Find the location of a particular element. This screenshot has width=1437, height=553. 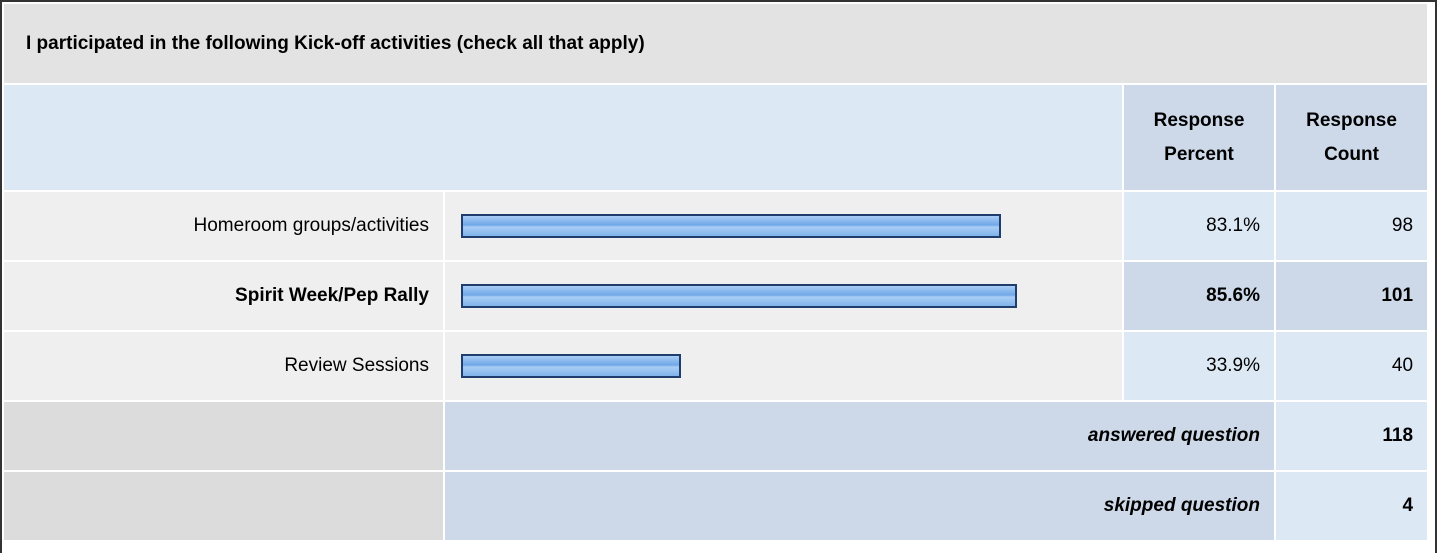

response-percent: 33.9% is located at coordinates (1199, 366).